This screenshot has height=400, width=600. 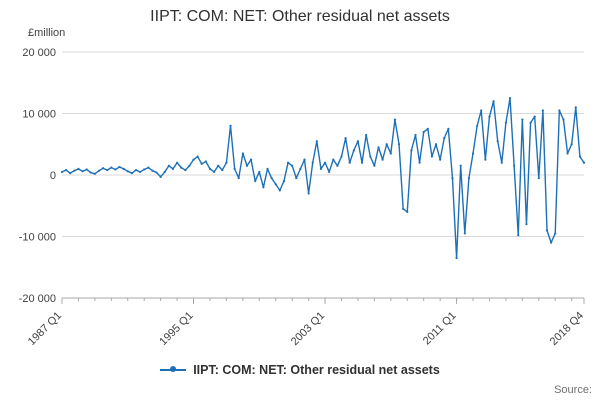 I want to click on x-tick-label: 1987 Q1, so click(x=45, y=329).